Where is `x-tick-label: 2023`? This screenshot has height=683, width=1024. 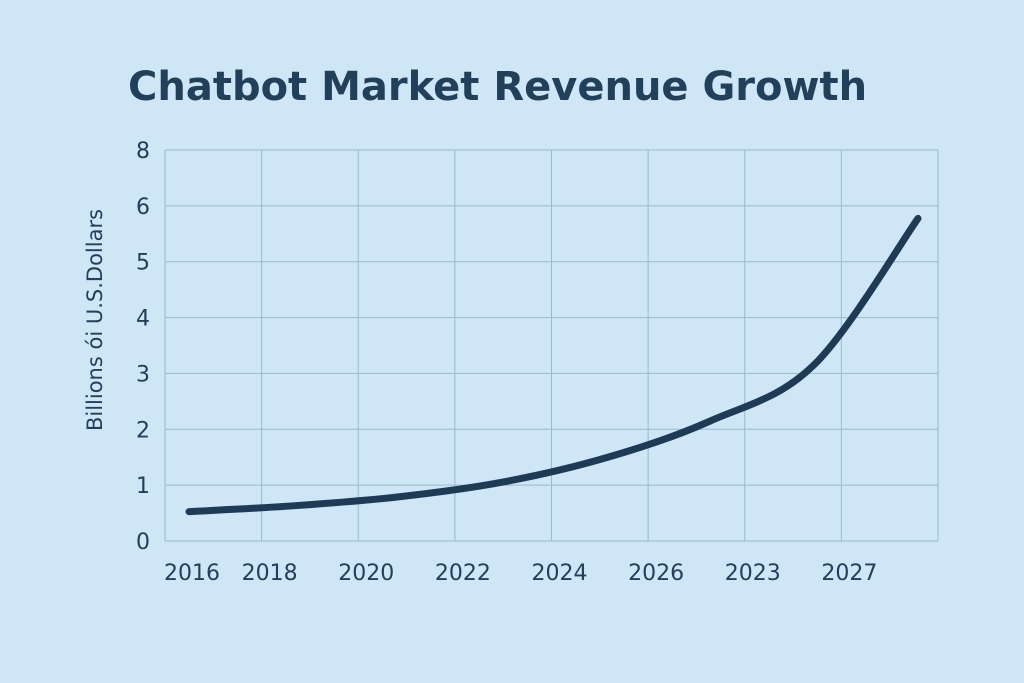 x-tick-label: 2023 is located at coordinates (753, 573).